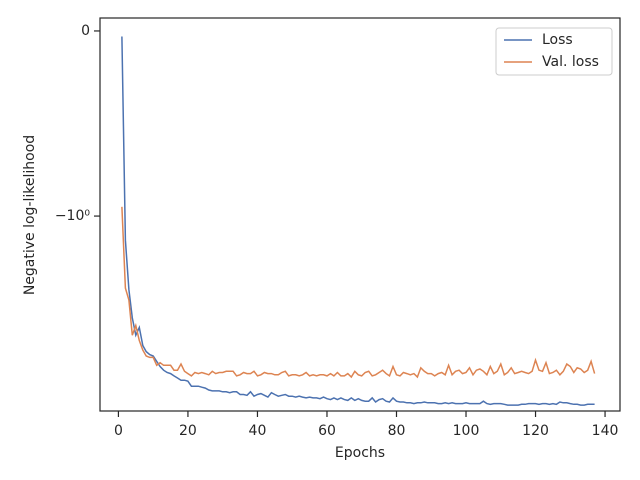 The height and width of the screenshot is (480, 640). What do you see at coordinates (118, 431) in the screenshot?
I see `x-tick-label: 0` at bounding box center [118, 431].